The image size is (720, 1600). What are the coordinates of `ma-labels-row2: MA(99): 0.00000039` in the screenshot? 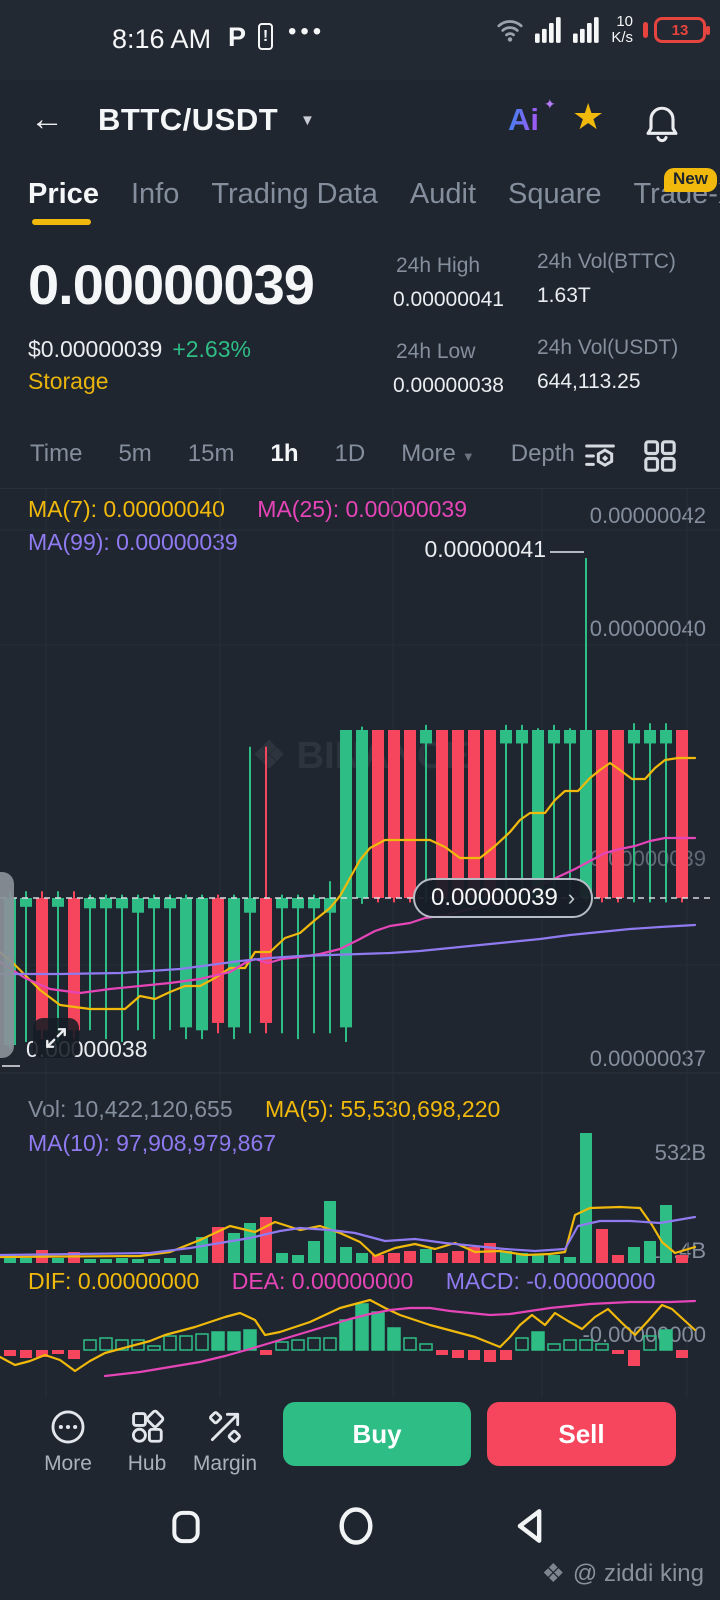 It's located at (146, 542).